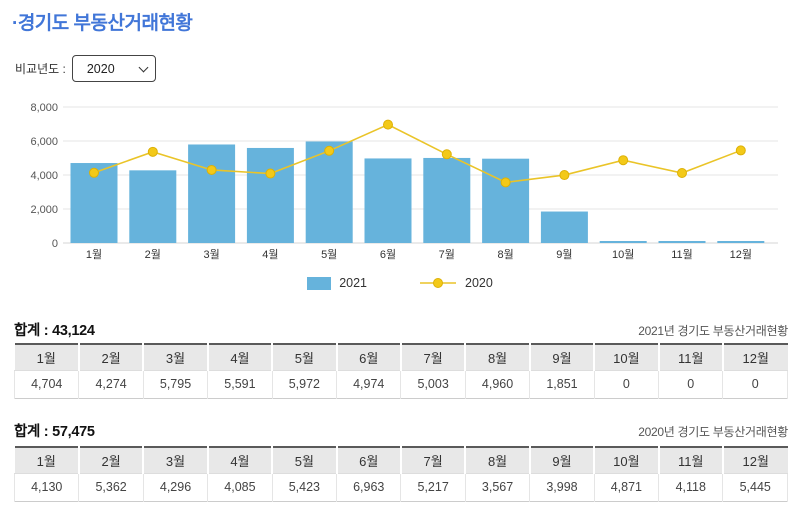  Describe the element at coordinates (433, 384) in the screenshot. I see `month-value-cell: 5,003` at that location.